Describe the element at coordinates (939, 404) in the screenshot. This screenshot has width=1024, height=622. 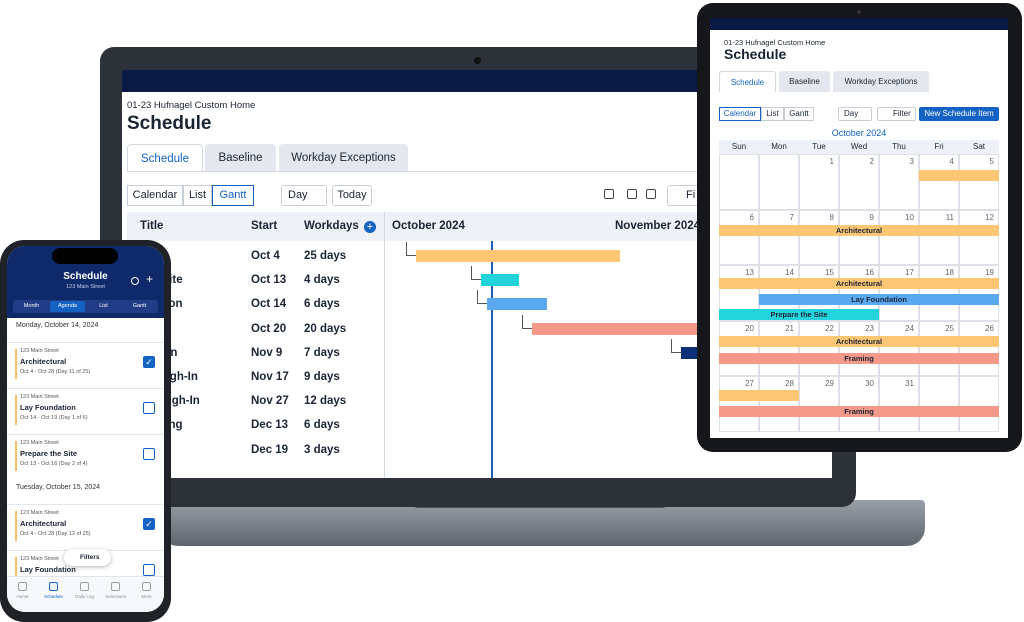
I see `day-cell` at that location.